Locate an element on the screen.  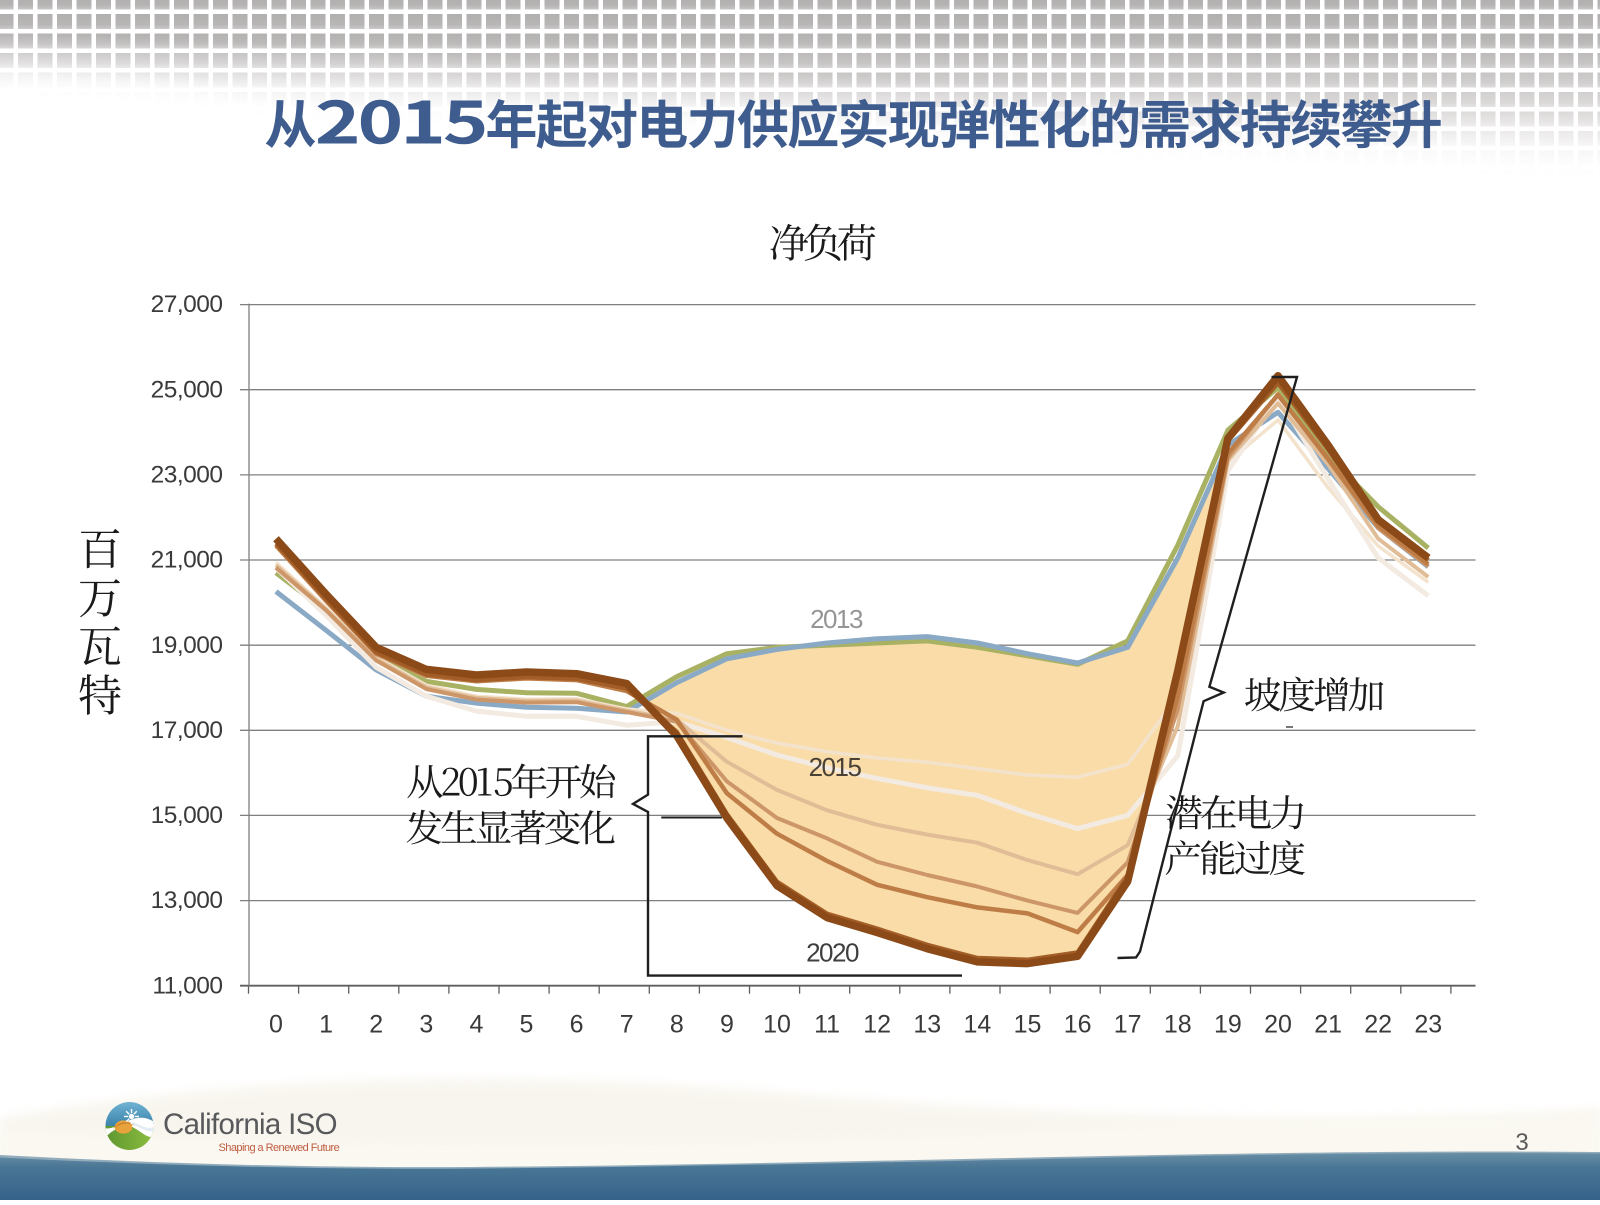
svg-text: 15 is located at coordinates (1028, 1025).